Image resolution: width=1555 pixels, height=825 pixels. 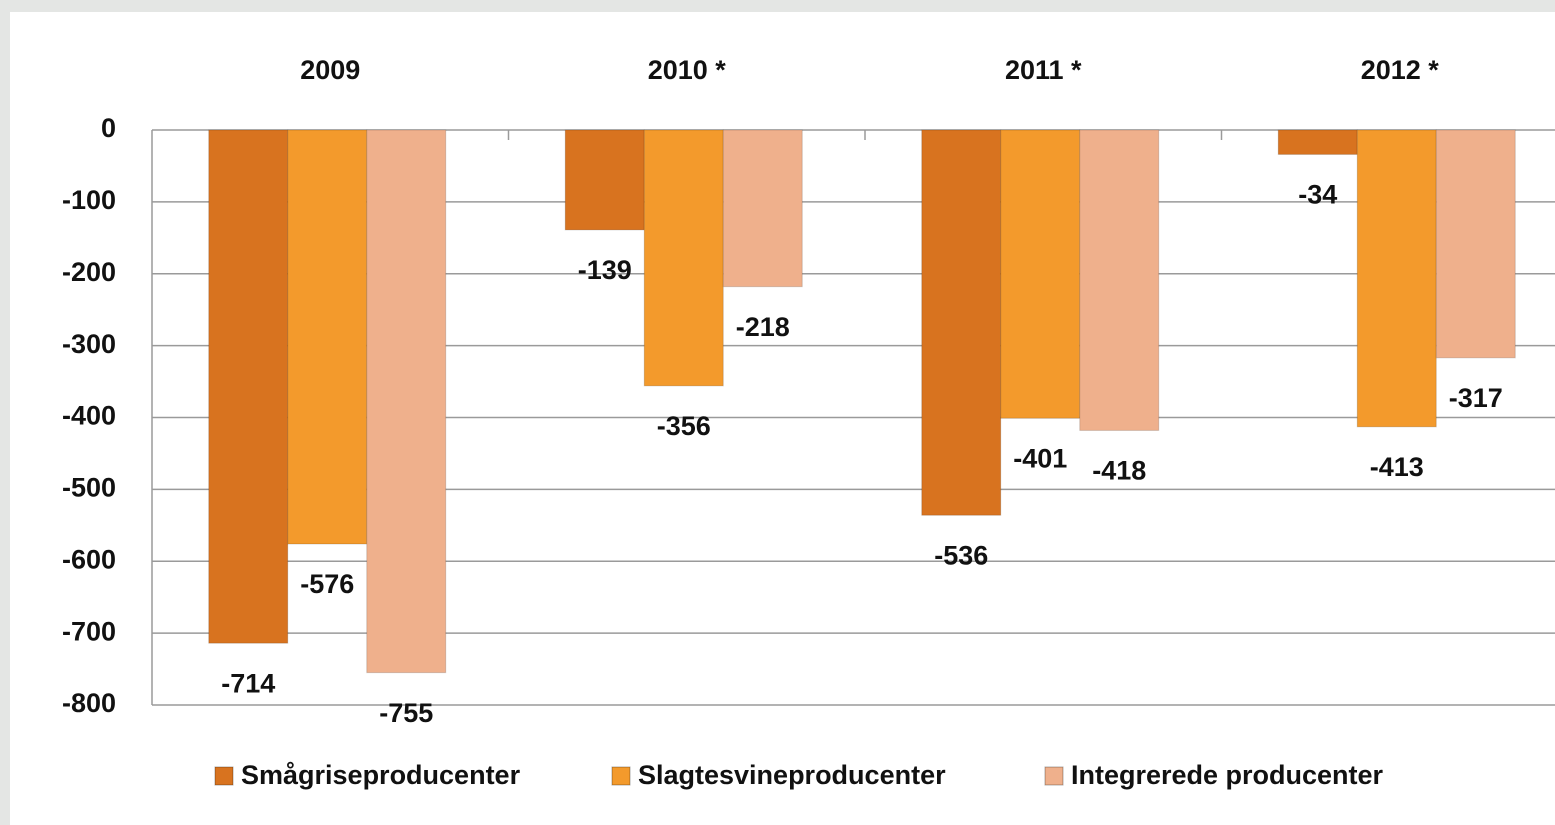 What do you see at coordinates (108, 128) in the screenshot?
I see `y-tick-label: 0` at bounding box center [108, 128].